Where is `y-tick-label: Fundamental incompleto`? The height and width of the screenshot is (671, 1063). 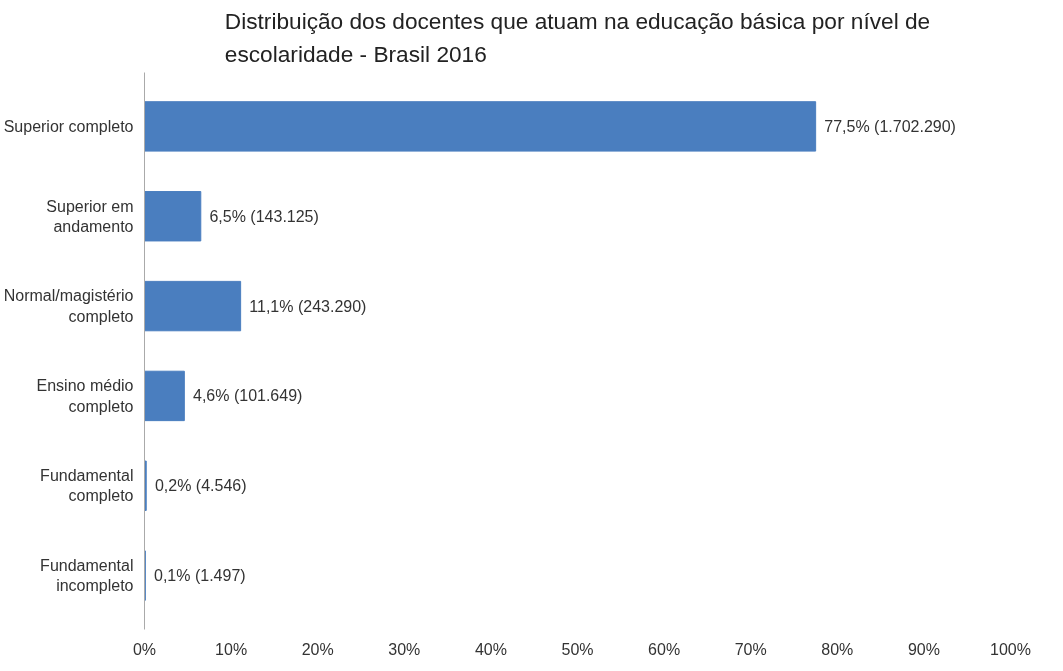 y-tick-label: Fundamental incompleto is located at coordinates (87, 575).